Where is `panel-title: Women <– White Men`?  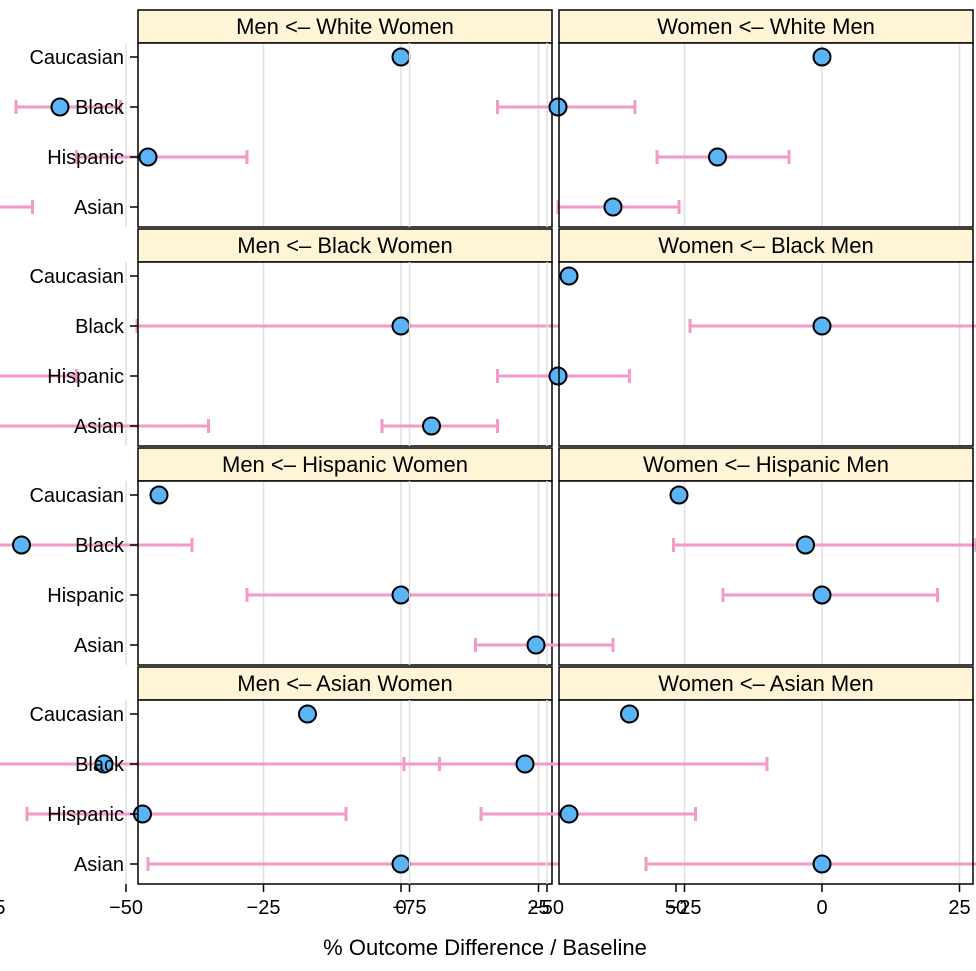
panel-title: Women <– White Men is located at coordinates (766, 26).